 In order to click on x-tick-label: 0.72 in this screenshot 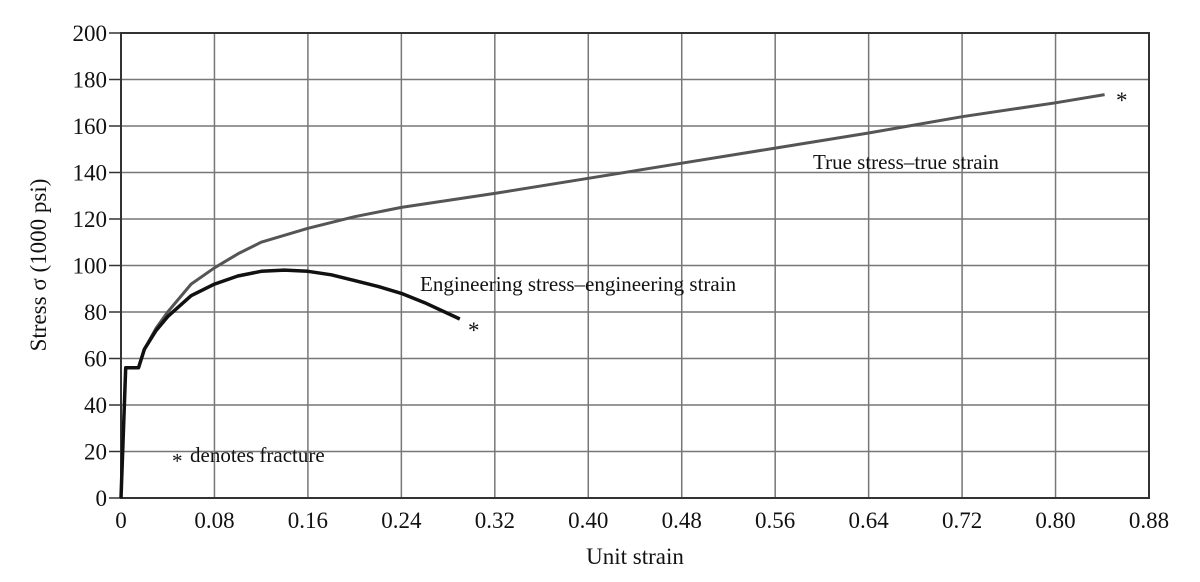, I will do `click(962, 520)`.